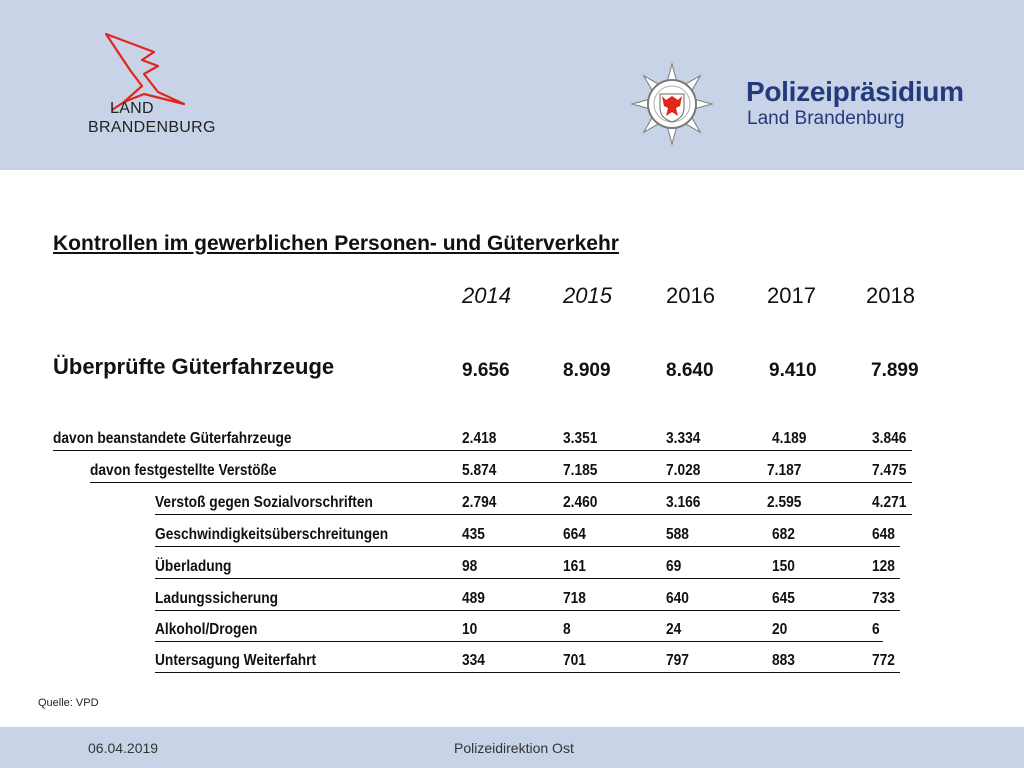  Describe the element at coordinates (889, 470) in the screenshot. I see `row-value-2018: 7.475` at that location.